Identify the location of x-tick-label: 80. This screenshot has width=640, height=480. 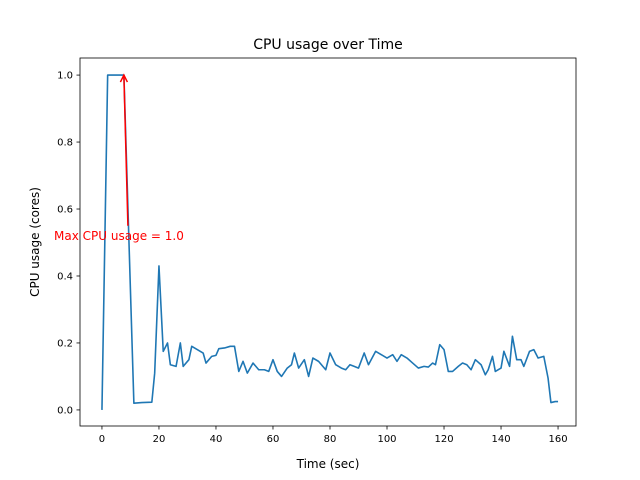
(330, 439).